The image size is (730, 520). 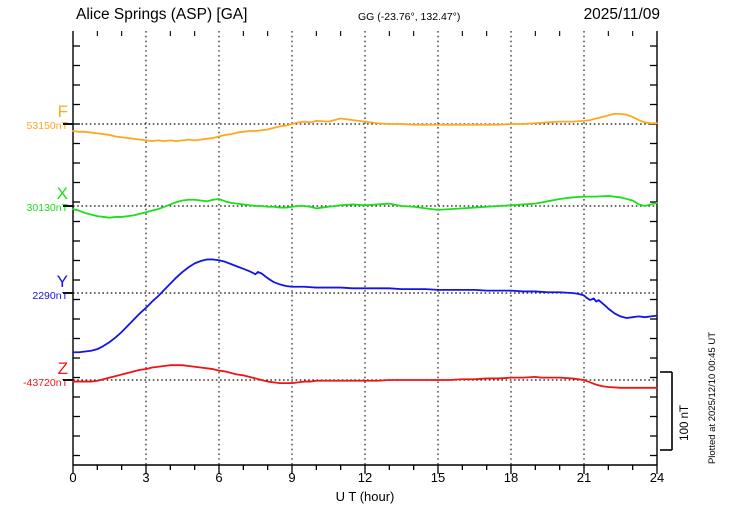 I want to click on x-tick-label: 3, so click(x=146, y=477).